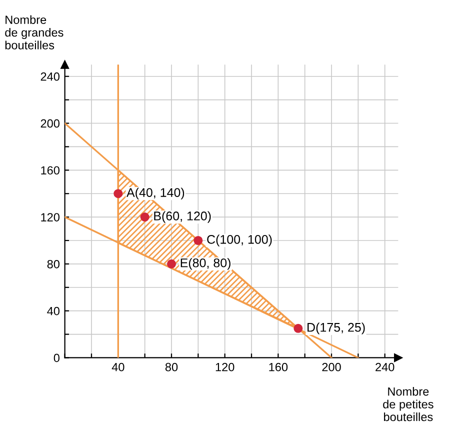  I want to click on x-tick-label: 40, so click(118, 367).